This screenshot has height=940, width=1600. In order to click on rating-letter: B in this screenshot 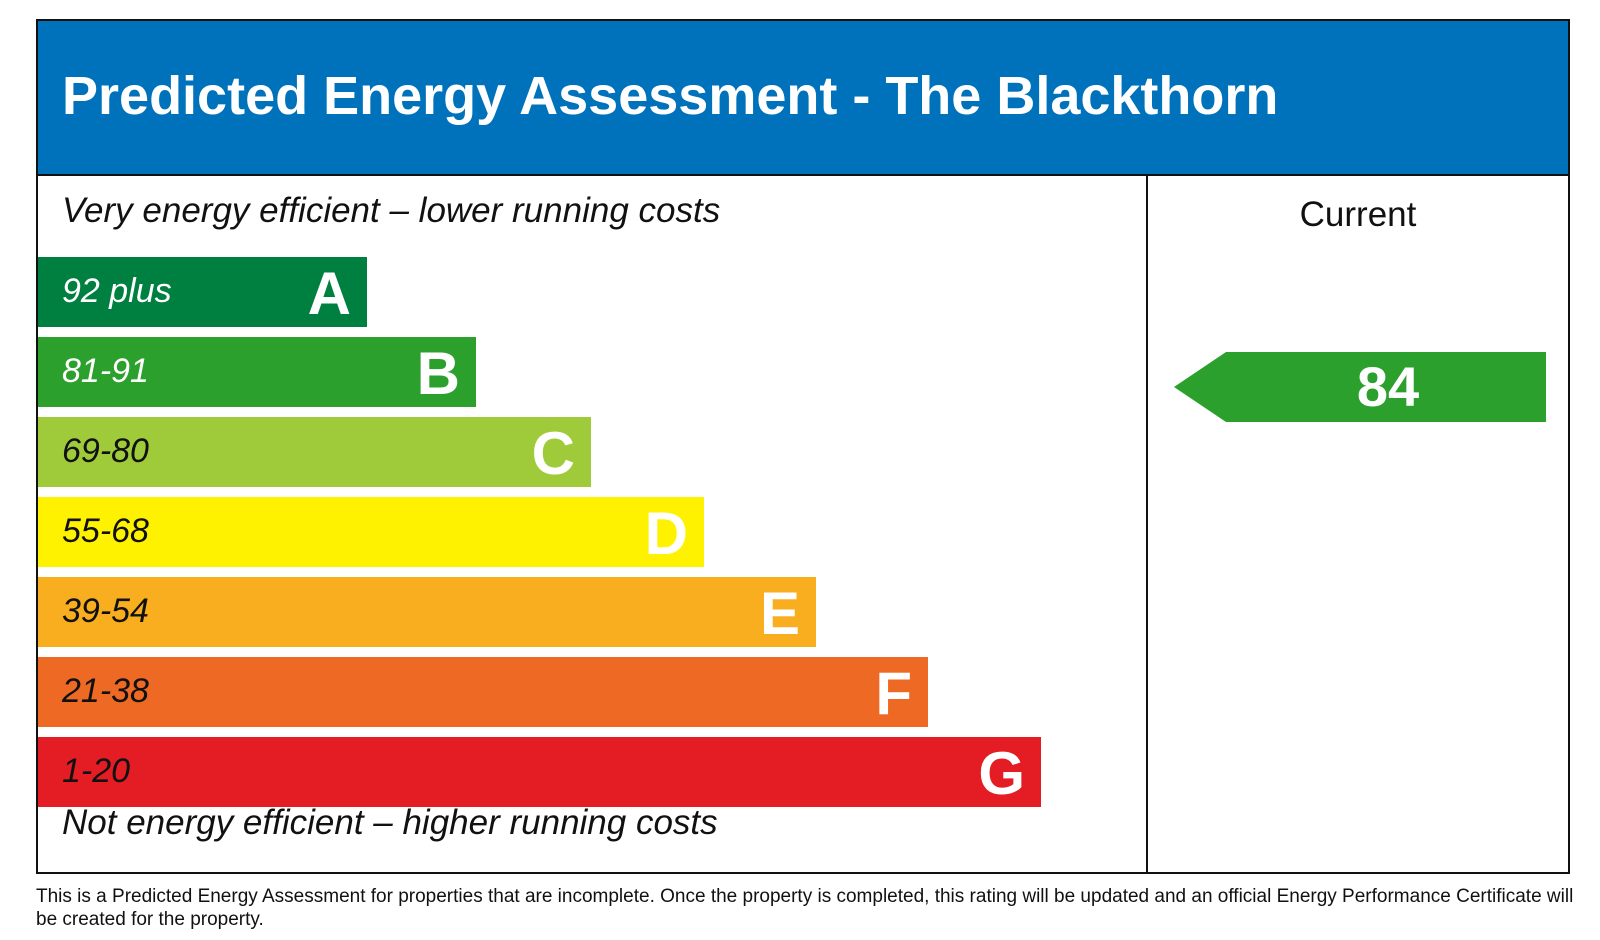, I will do `click(438, 373)`.